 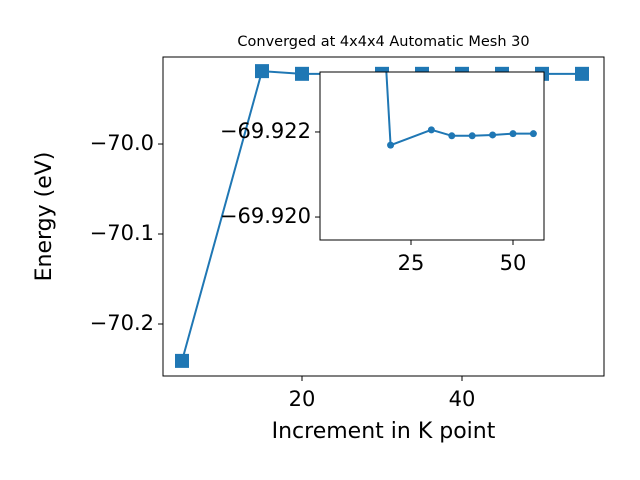 I want to click on plot, so click(x=461, y=110).